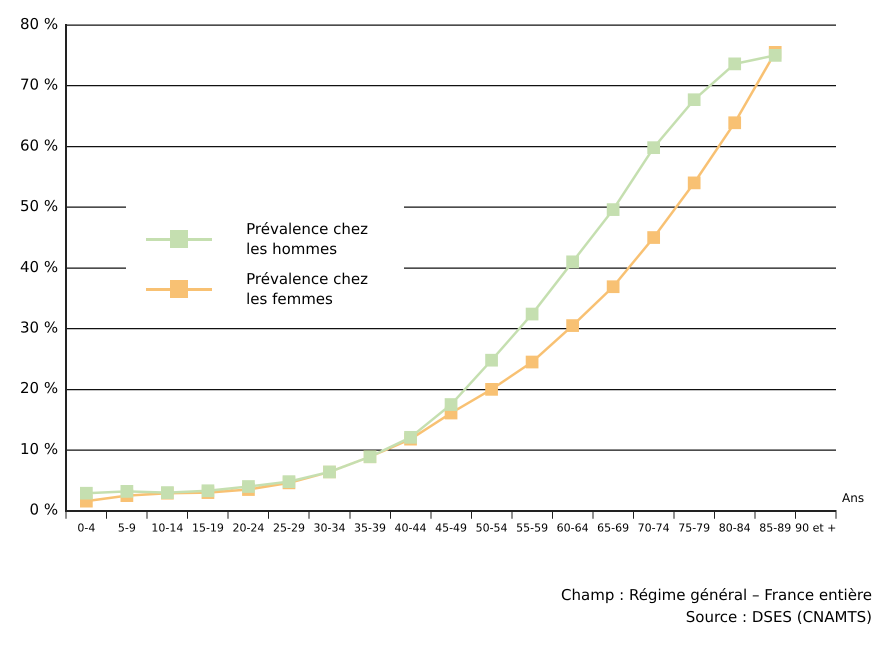 This screenshot has width=876, height=646. What do you see at coordinates (572, 527) in the screenshot?
I see `x-tick-label: 60-64` at bounding box center [572, 527].